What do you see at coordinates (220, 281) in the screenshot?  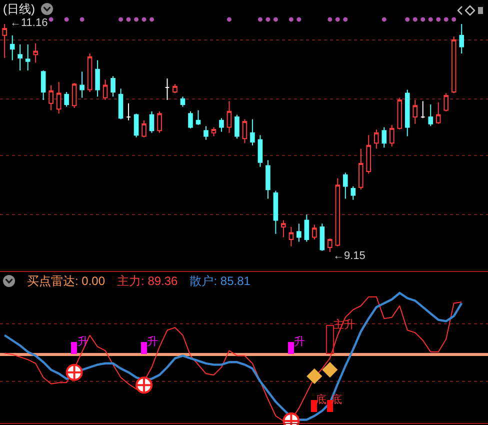 I see `text: 散户: 85.81` at bounding box center [220, 281].